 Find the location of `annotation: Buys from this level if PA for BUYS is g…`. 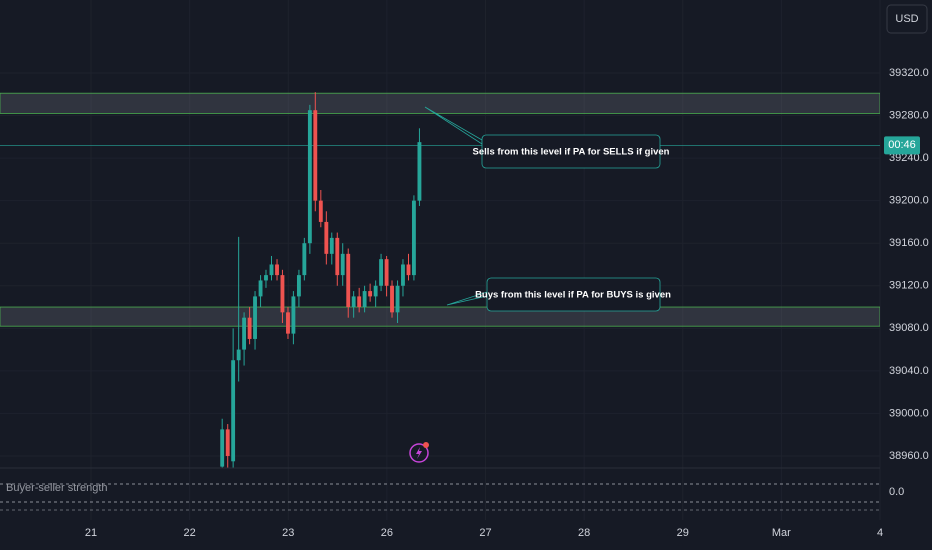

annotation: Buys from this level if PA for BUYS is g… is located at coordinates (573, 295).